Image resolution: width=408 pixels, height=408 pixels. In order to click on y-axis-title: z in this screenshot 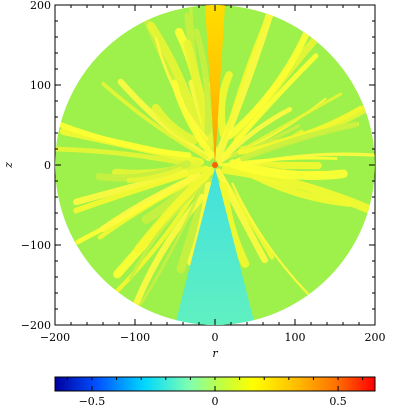, I will do `click(8, 165)`.